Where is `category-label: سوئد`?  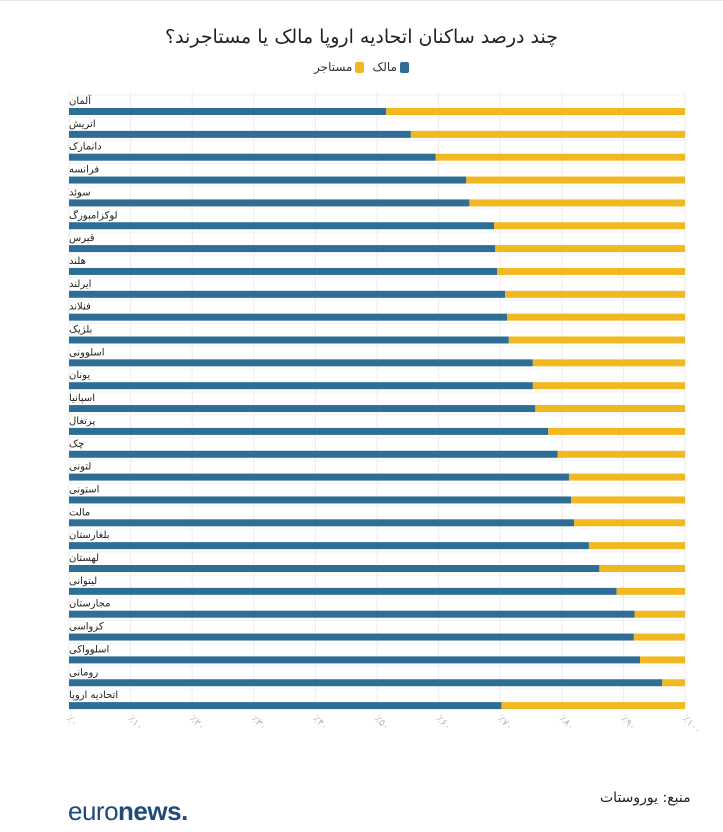
category-label: سوئد is located at coordinates (80, 192).